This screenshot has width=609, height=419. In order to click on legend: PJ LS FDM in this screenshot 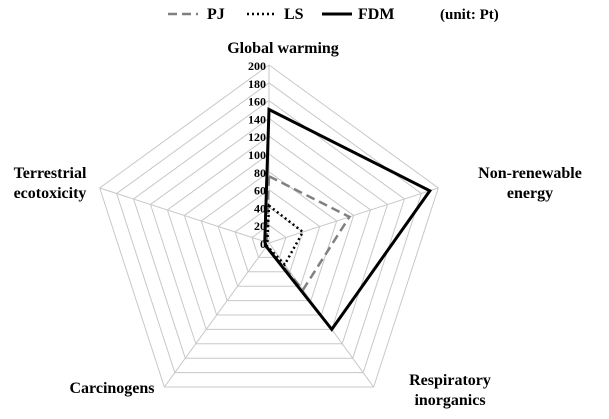, I will do `click(281, 14)`.